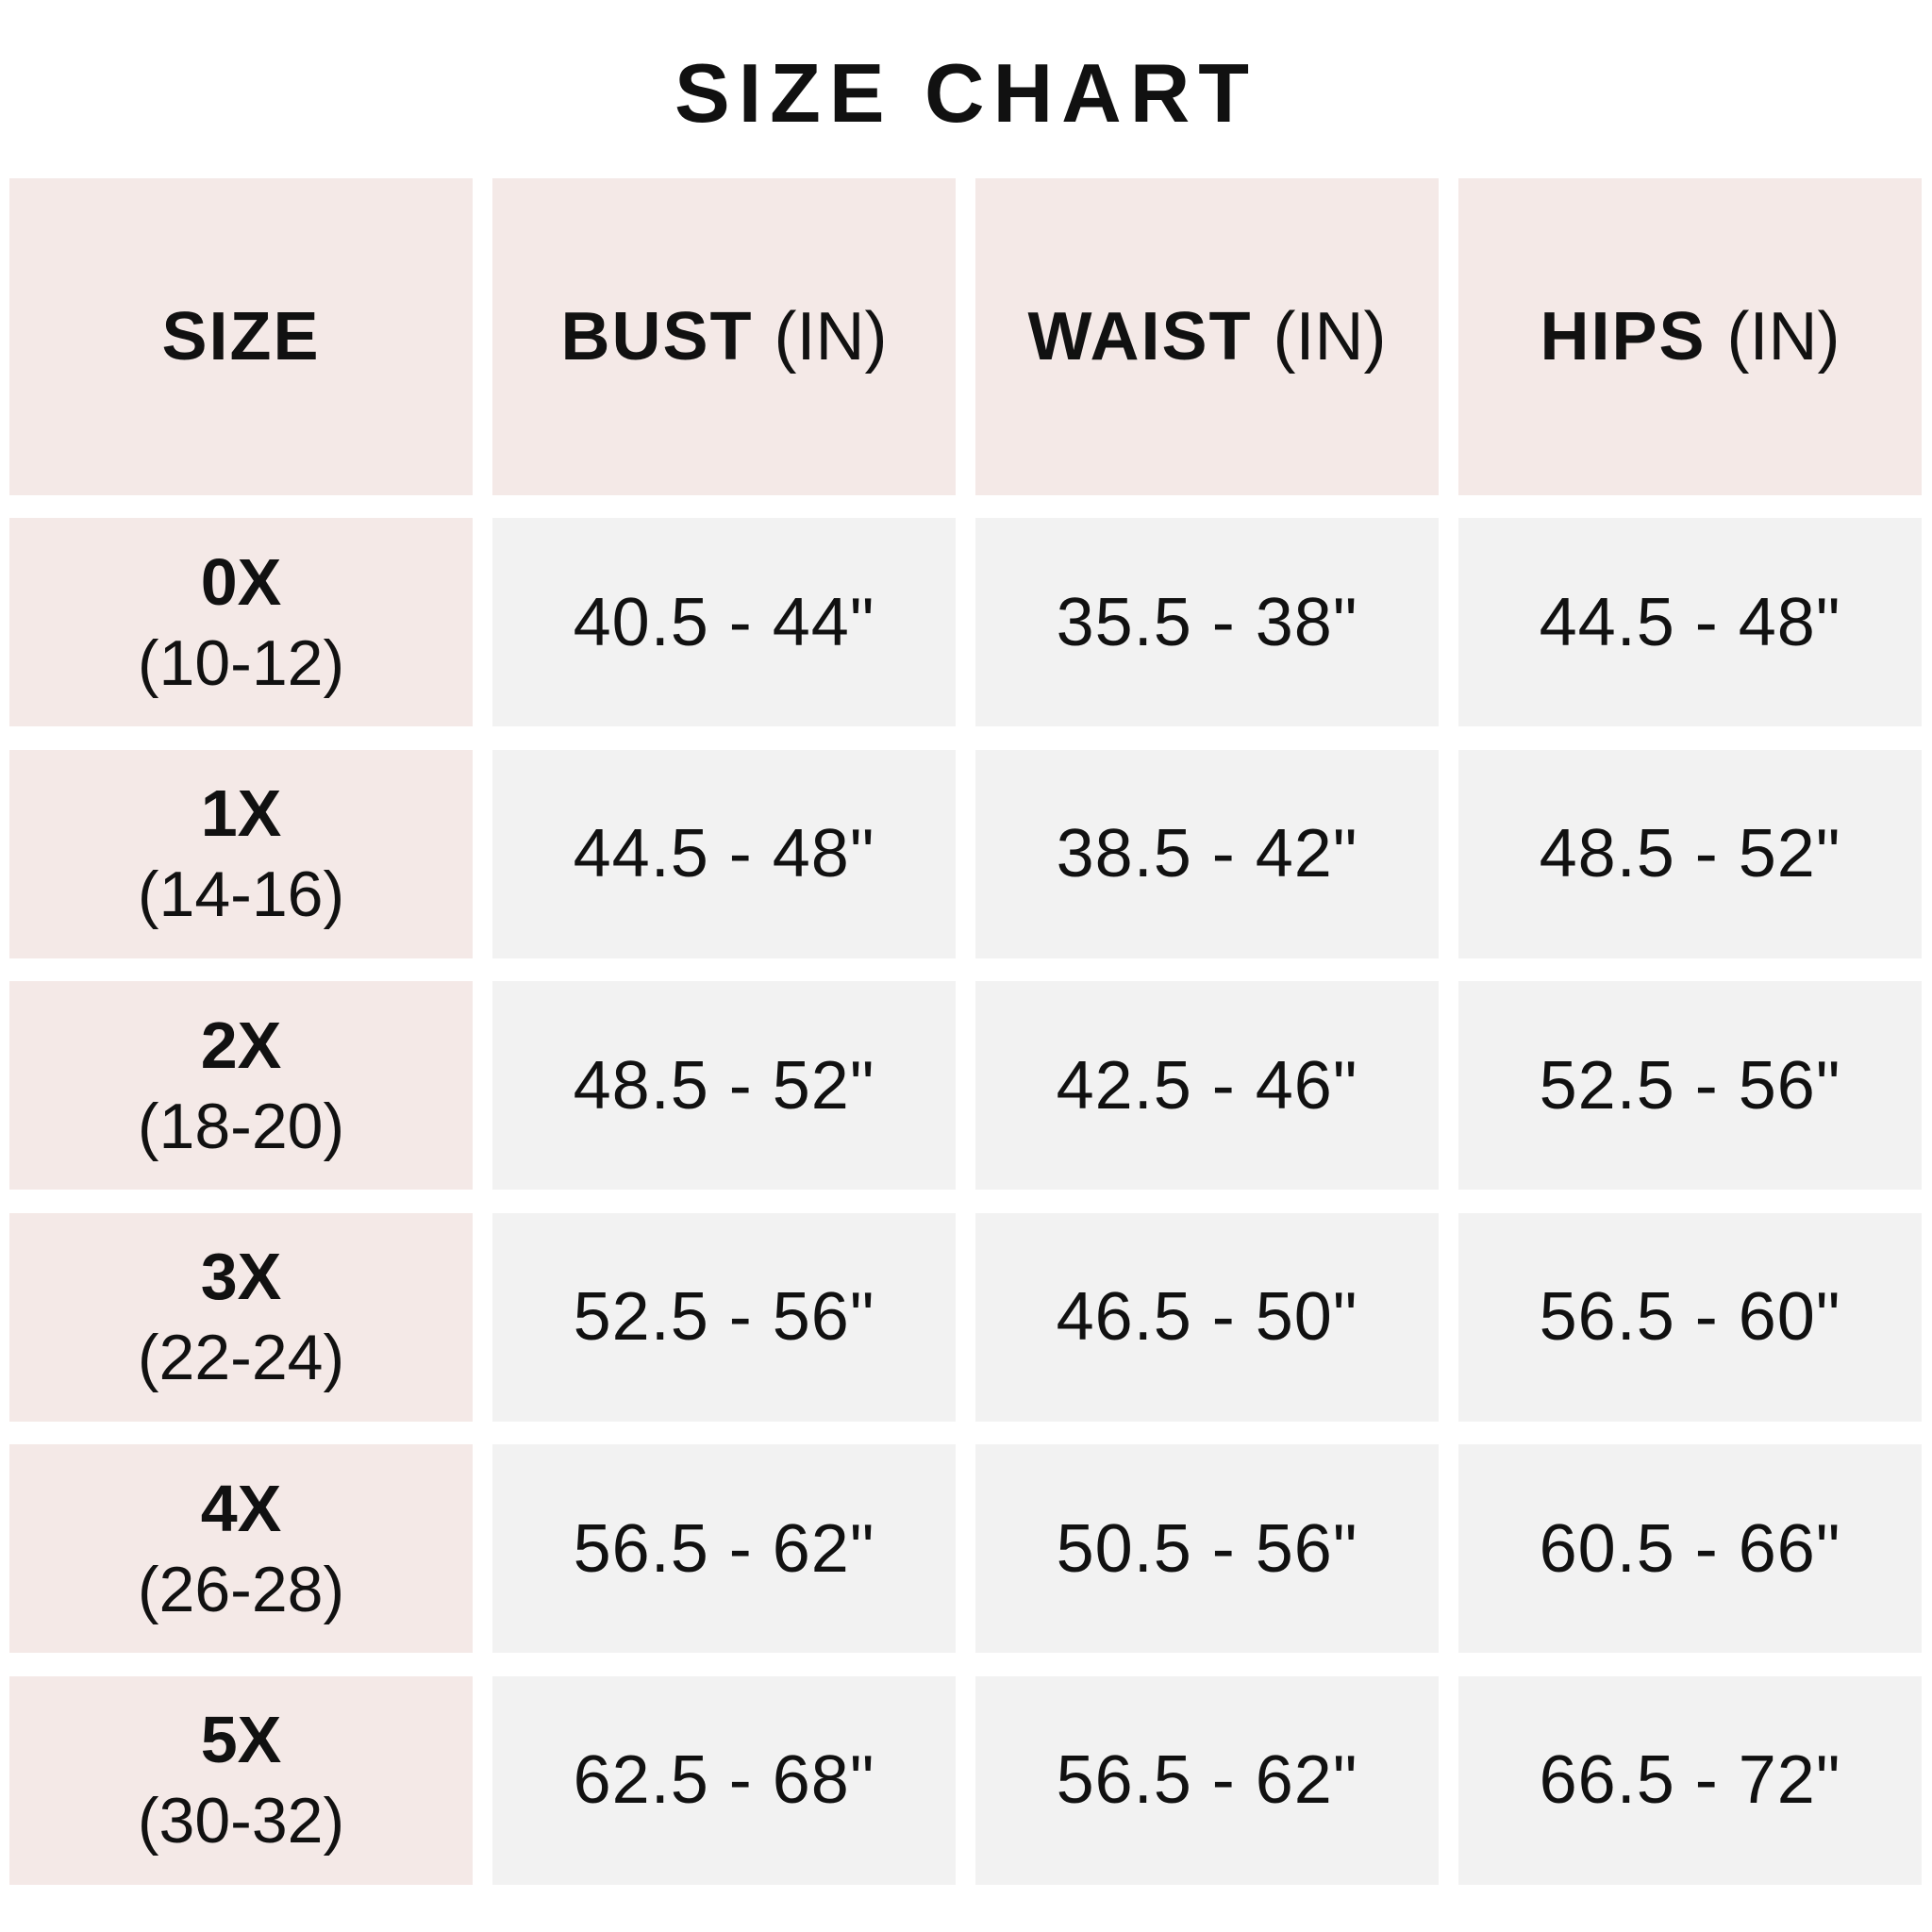  I want to click on waist-cell: 42.5 - 46", so click(1207, 1086).